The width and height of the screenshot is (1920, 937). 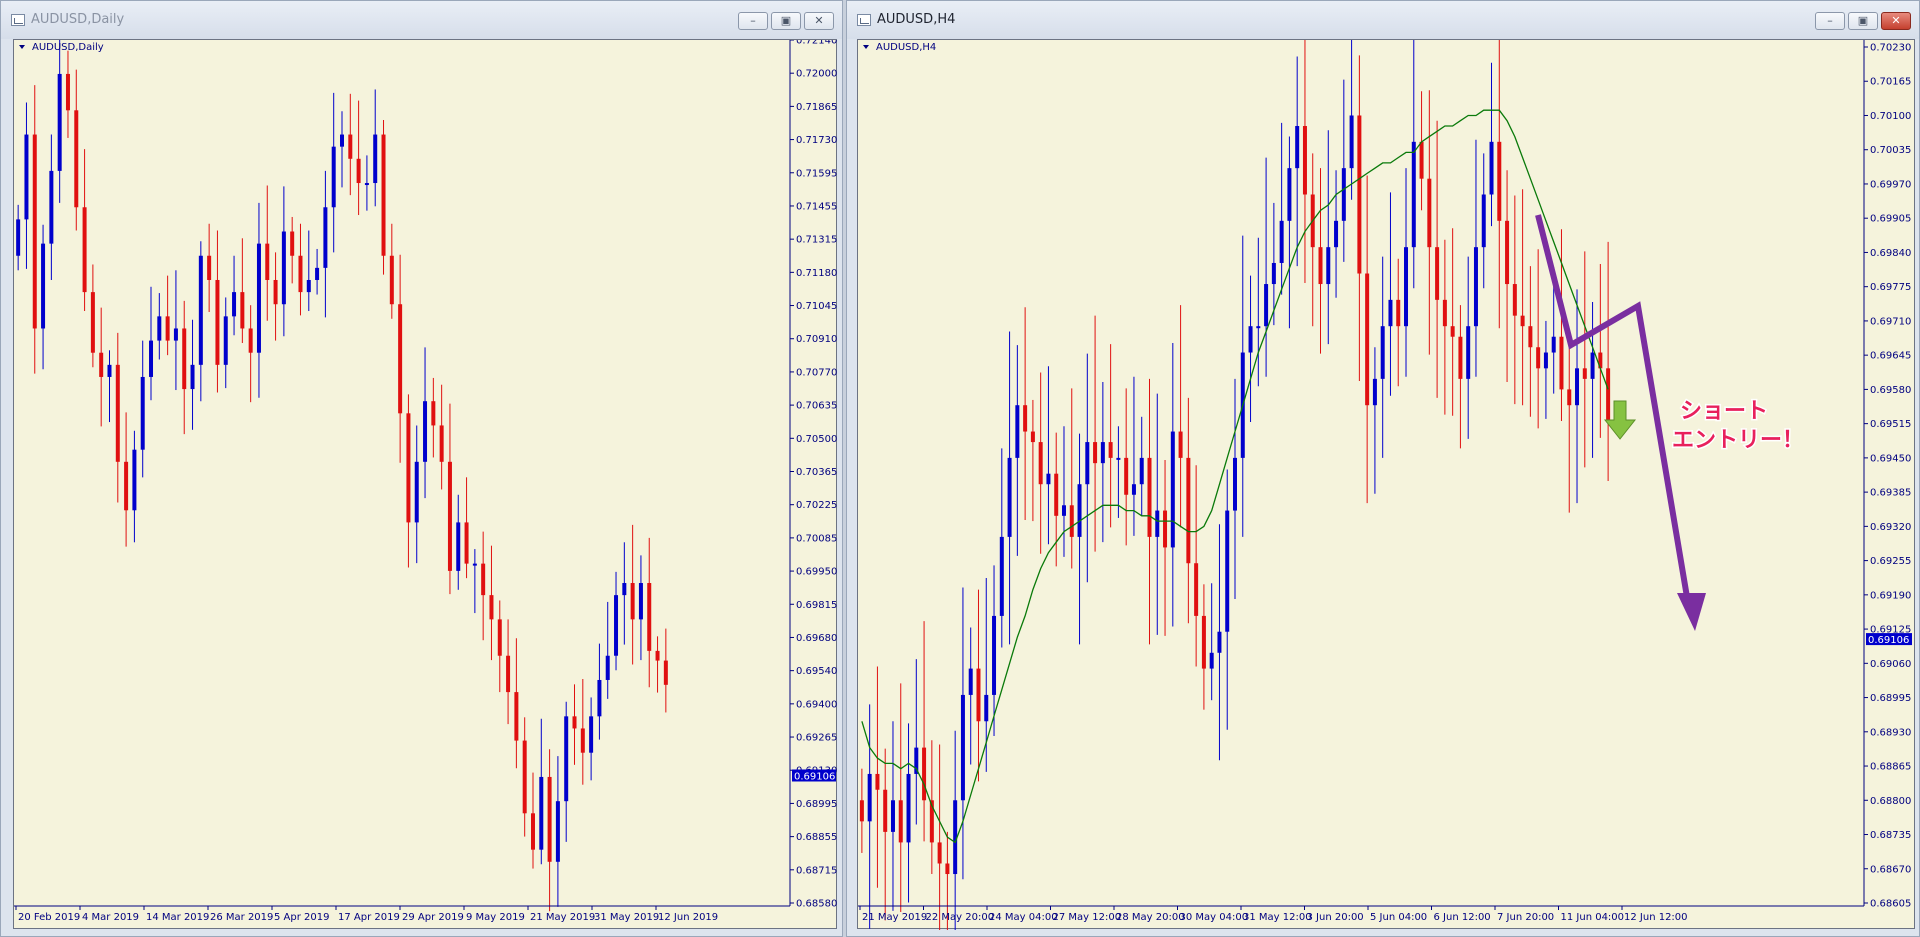 What do you see at coordinates (110, 917) in the screenshot?
I see `time-tick-label: 4 Mar 2019` at bounding box center [110, 917].